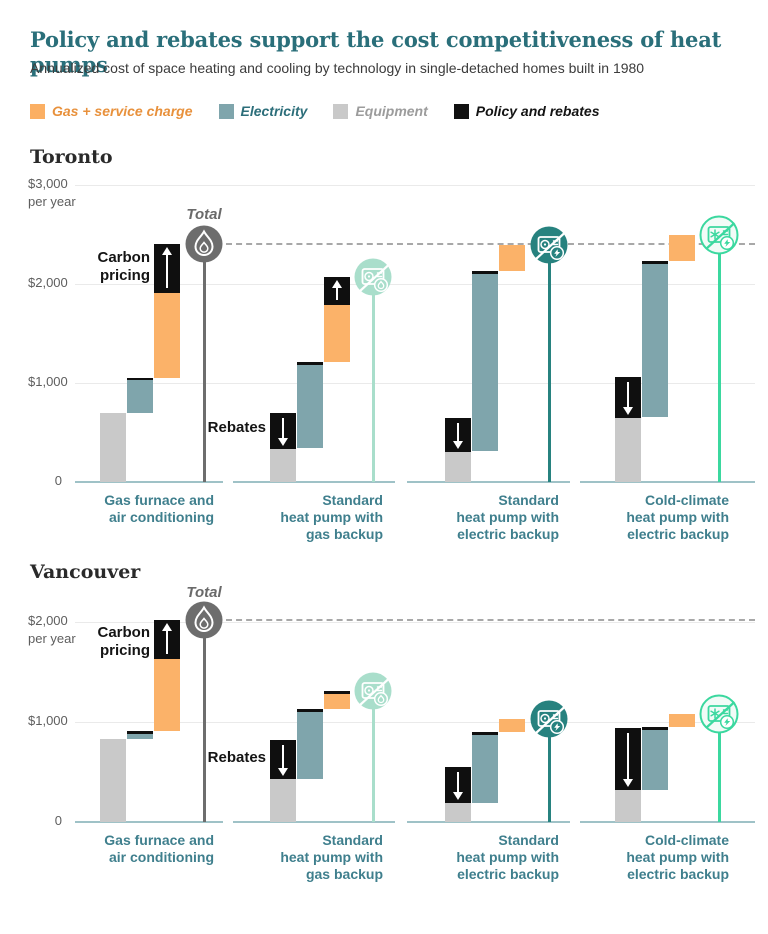  Describe the element at coordinates (124, 632) in the screenshot. I see `carbon-pricing-annotation-line: Carbon` at that location.